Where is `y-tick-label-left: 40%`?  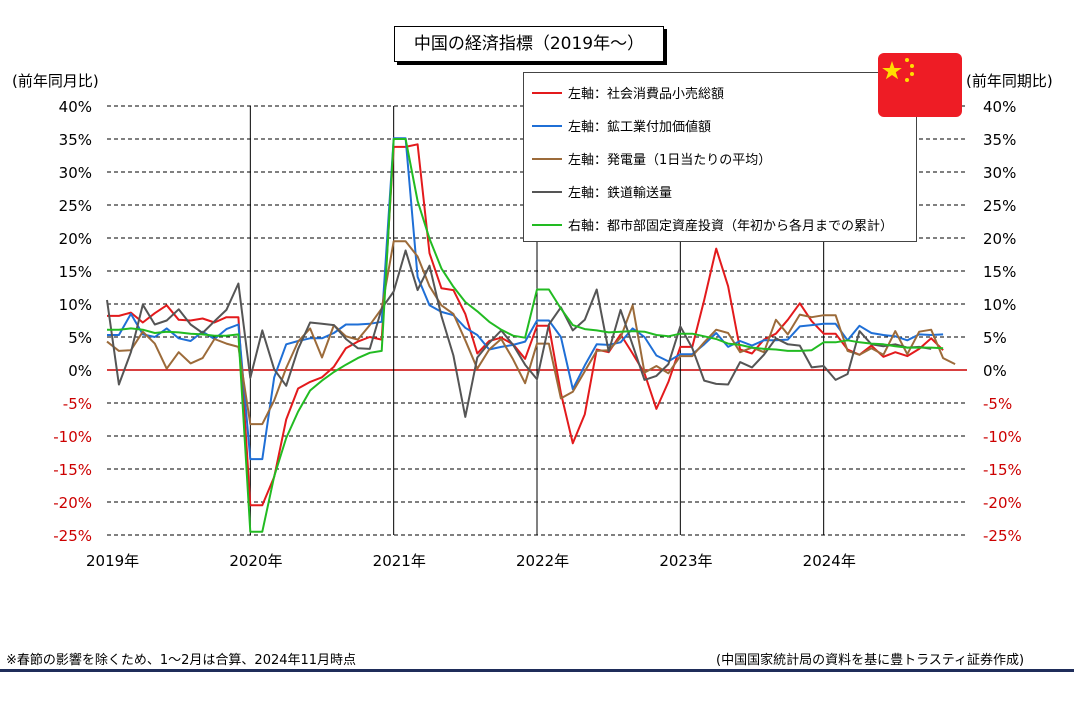 y-tick-label-left: 40% is located at coordinates (75, 107).